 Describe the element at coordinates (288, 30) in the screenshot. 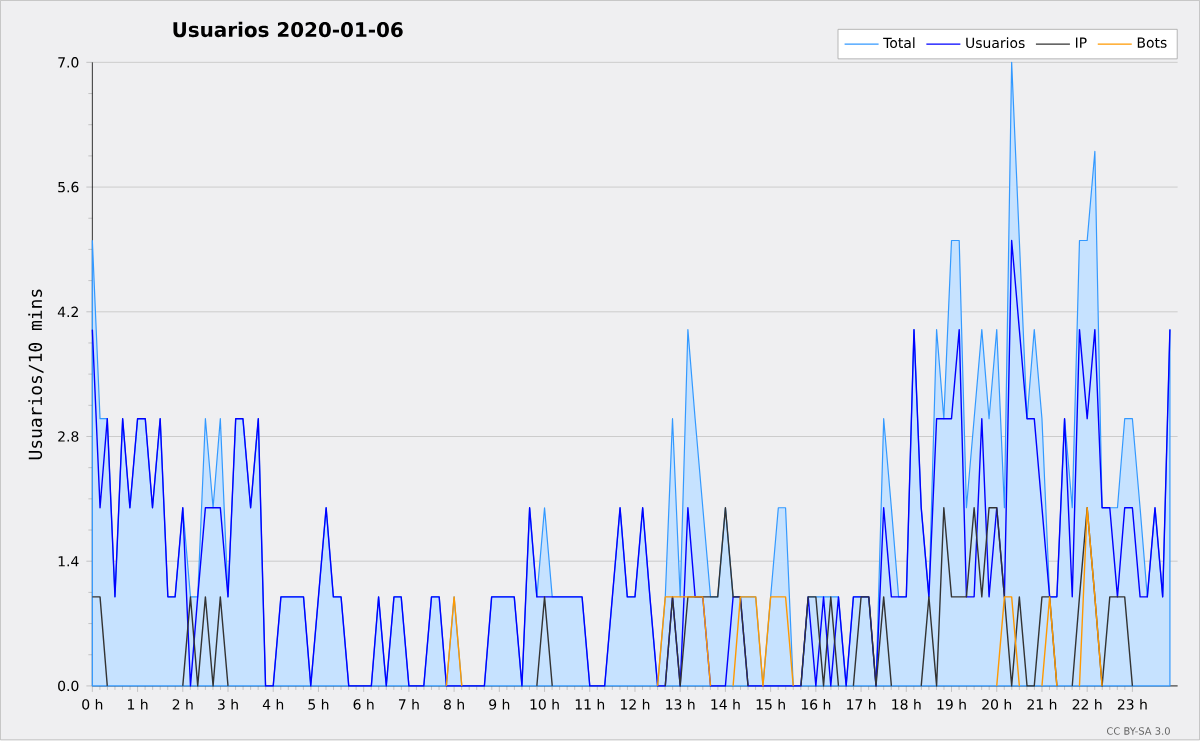

I see `chart-title: Usuarios 2020-01-06` at that location.